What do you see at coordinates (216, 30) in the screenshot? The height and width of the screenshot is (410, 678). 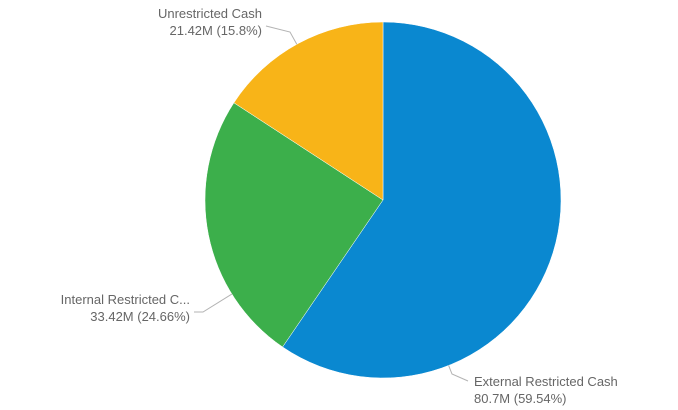 I see `slice-label-value-unrestricted: 21.42M (15.8%)` at bounding box center [216, 30].